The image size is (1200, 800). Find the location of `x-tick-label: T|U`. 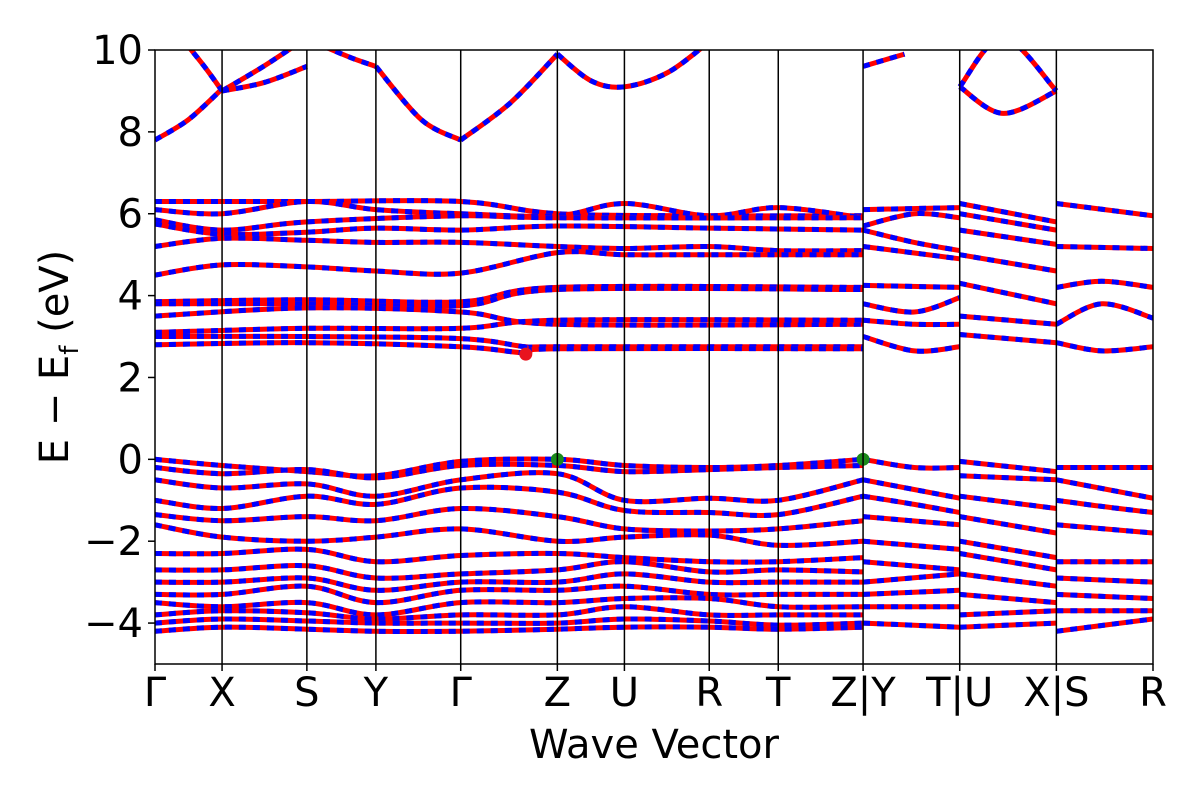

x-tick-label: T|U is located at coordinates (959, 693).